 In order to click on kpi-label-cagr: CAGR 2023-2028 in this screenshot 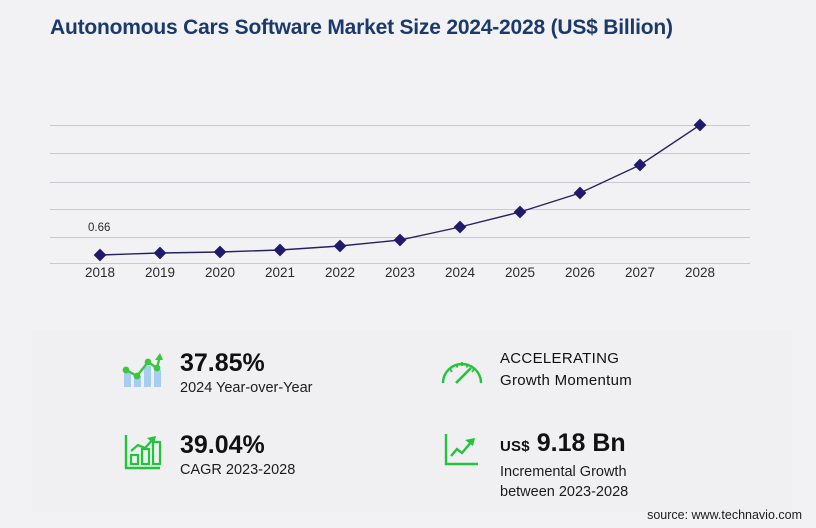, I will do `click(238, 470)`.